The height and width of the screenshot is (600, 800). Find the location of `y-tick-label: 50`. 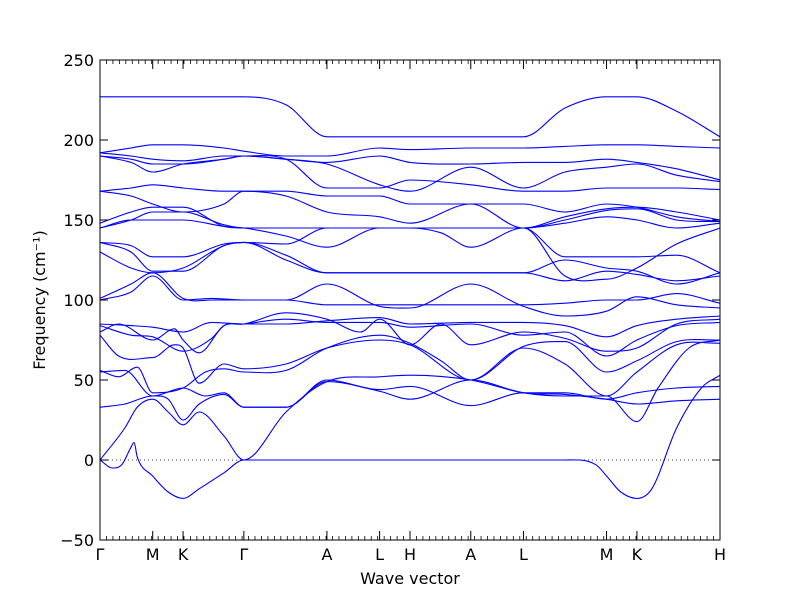

y-tick-label: 50 is located at coordinates (84, 380).